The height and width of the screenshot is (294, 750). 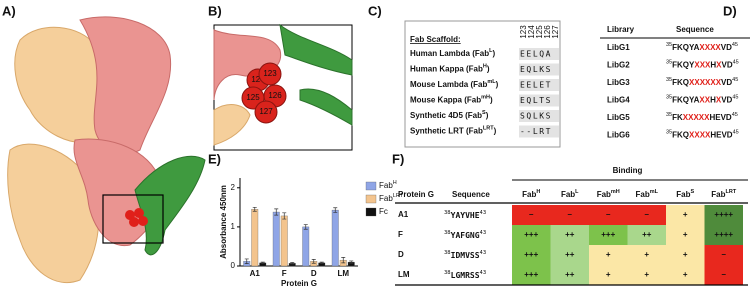 What do you see at coordinates (702, 100) in the screenshot?
I see `lib-seq: 35FKQYAXXHXVD45` at bounding box center [702, 100].